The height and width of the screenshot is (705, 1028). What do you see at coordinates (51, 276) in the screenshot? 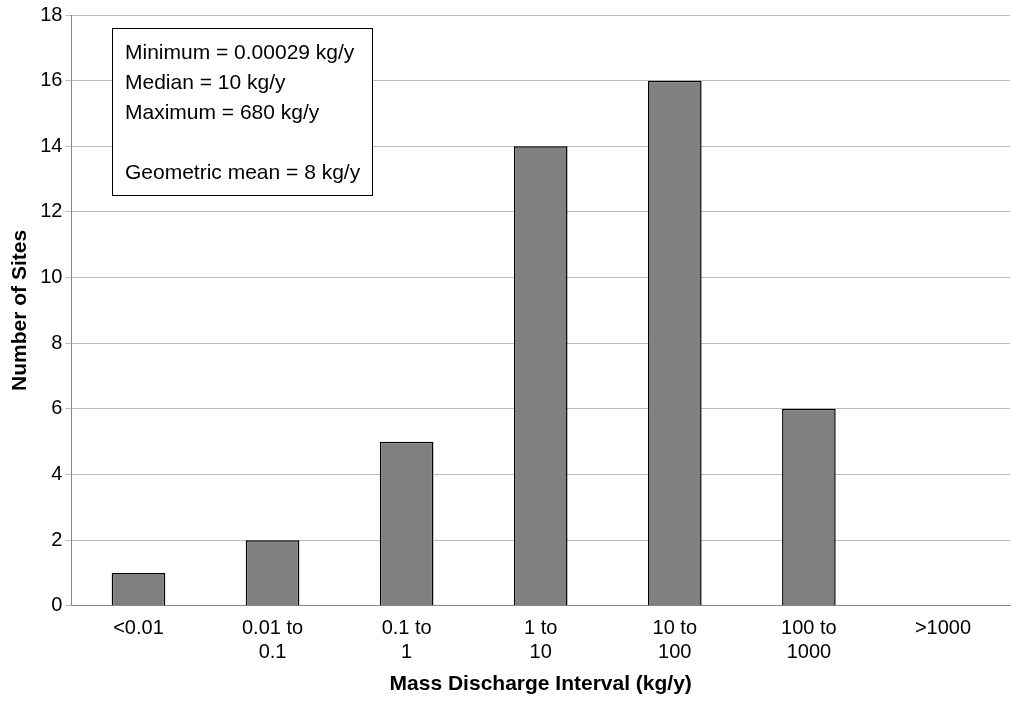
I see `y-tick-label: 10` at bounding box center [51, 276].